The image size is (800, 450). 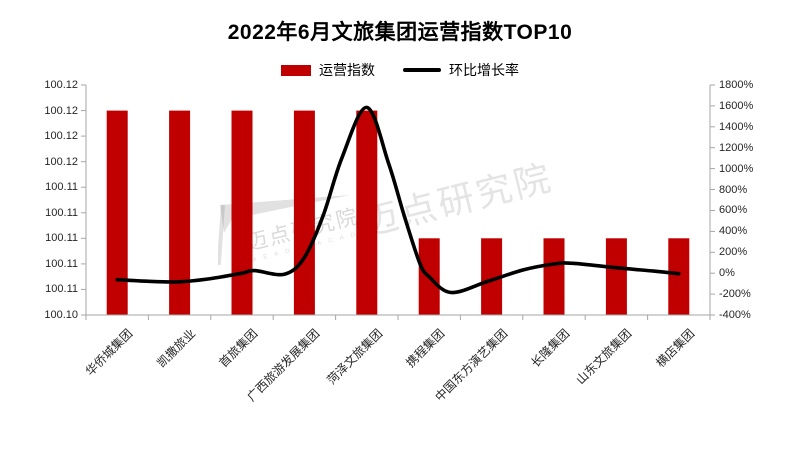 I want to click on legend-label-line: 环比增长率, so click(x=484, y=70).